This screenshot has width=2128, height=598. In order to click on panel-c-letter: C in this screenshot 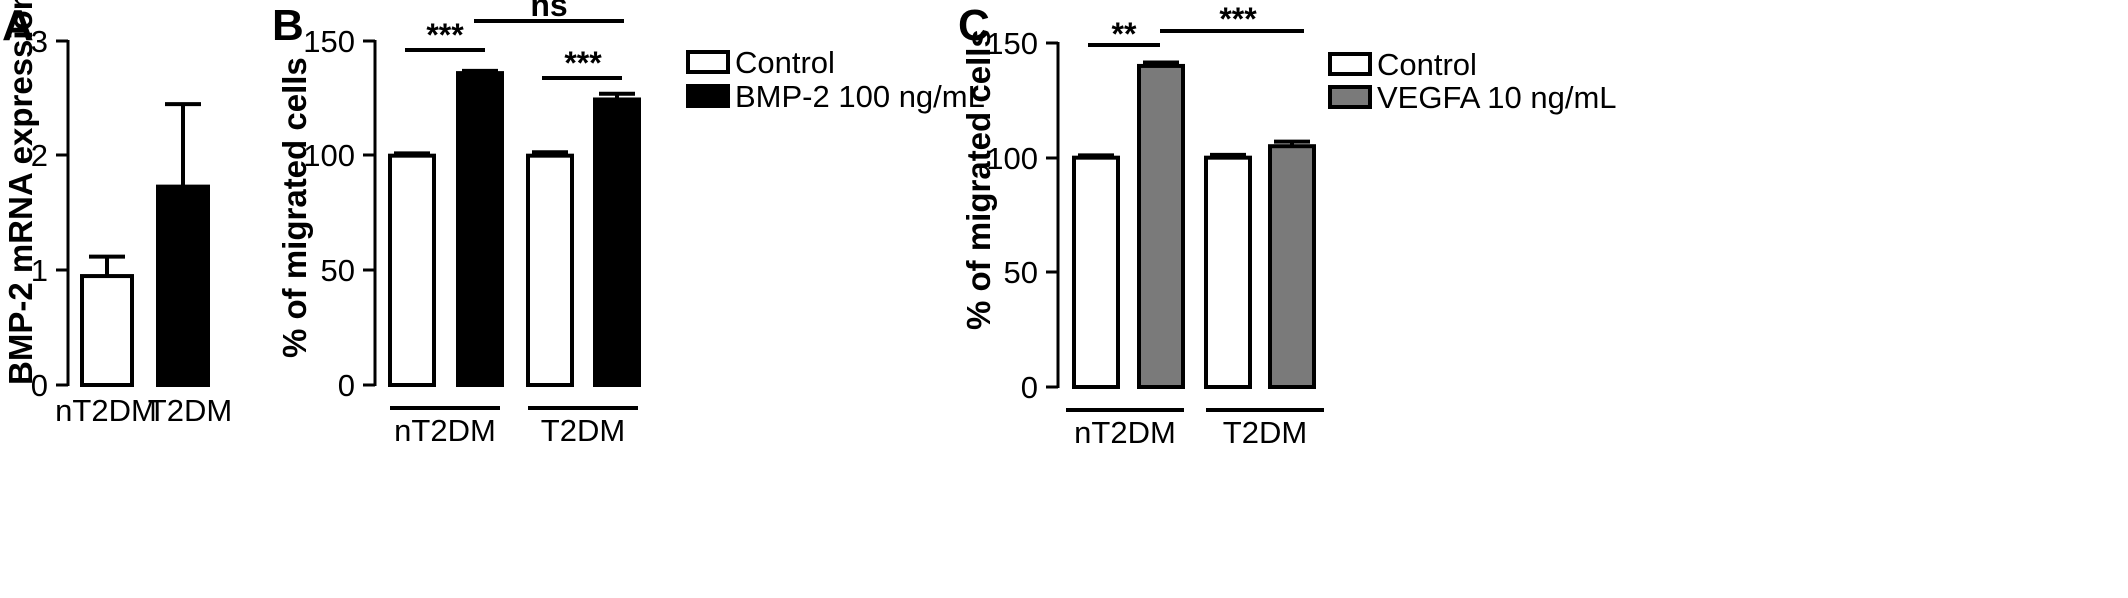, I will do `click(974, 25)`.